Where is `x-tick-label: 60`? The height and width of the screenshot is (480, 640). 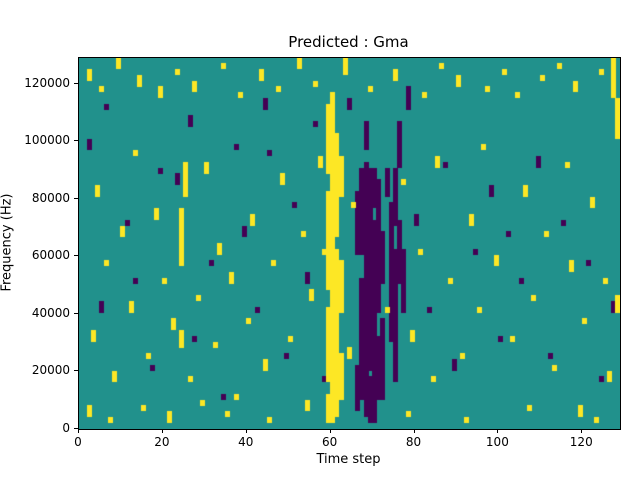
x-tick-label: 60 is located at coordinates (329, 442).